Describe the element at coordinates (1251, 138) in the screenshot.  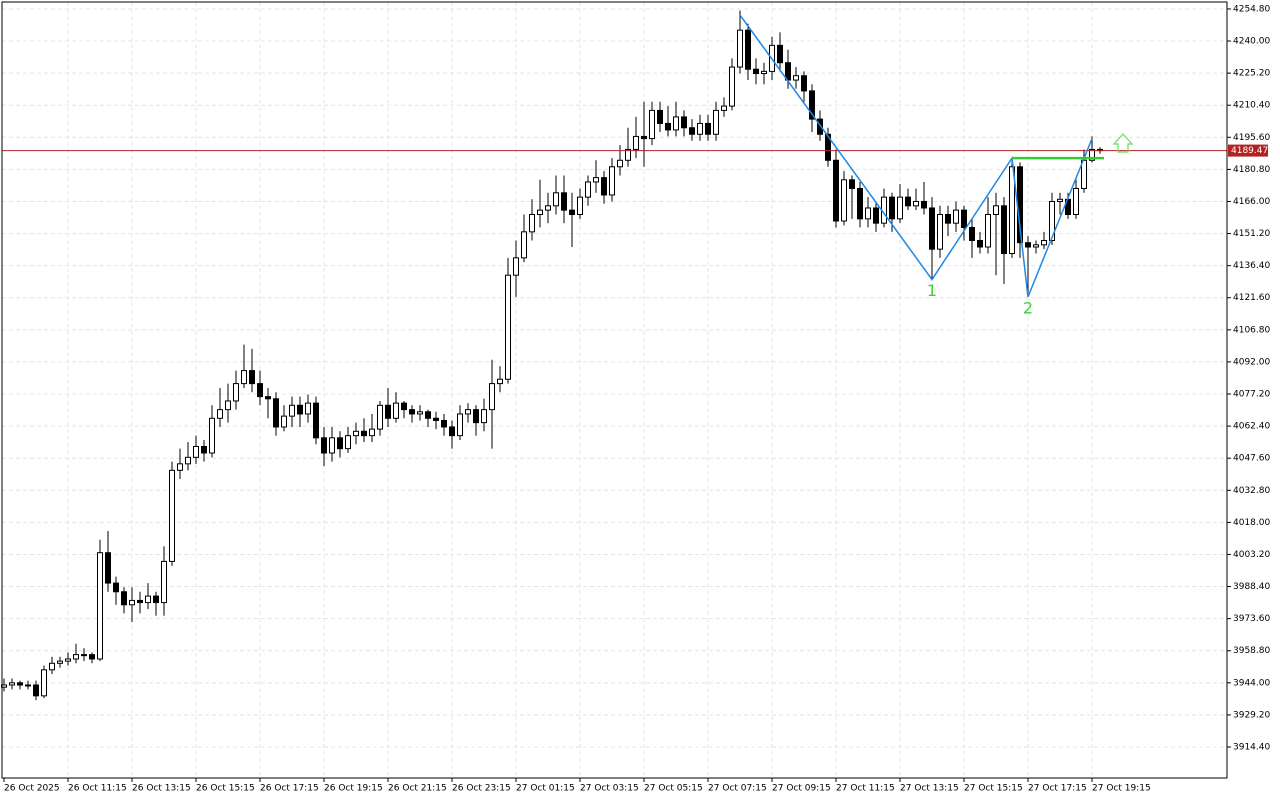
I see `y-tick-label: 4195.60` at that location.